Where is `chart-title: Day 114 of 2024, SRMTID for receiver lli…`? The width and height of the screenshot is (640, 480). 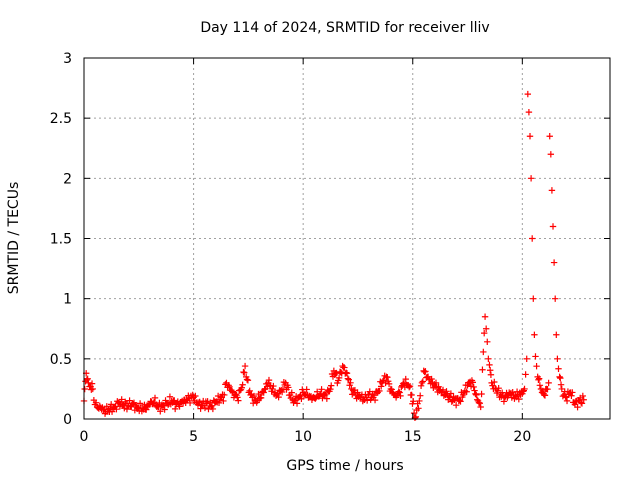 chart-title: Day 114 of 2024, SRMTID for receiver lli… is located at coordinates (344, 28).